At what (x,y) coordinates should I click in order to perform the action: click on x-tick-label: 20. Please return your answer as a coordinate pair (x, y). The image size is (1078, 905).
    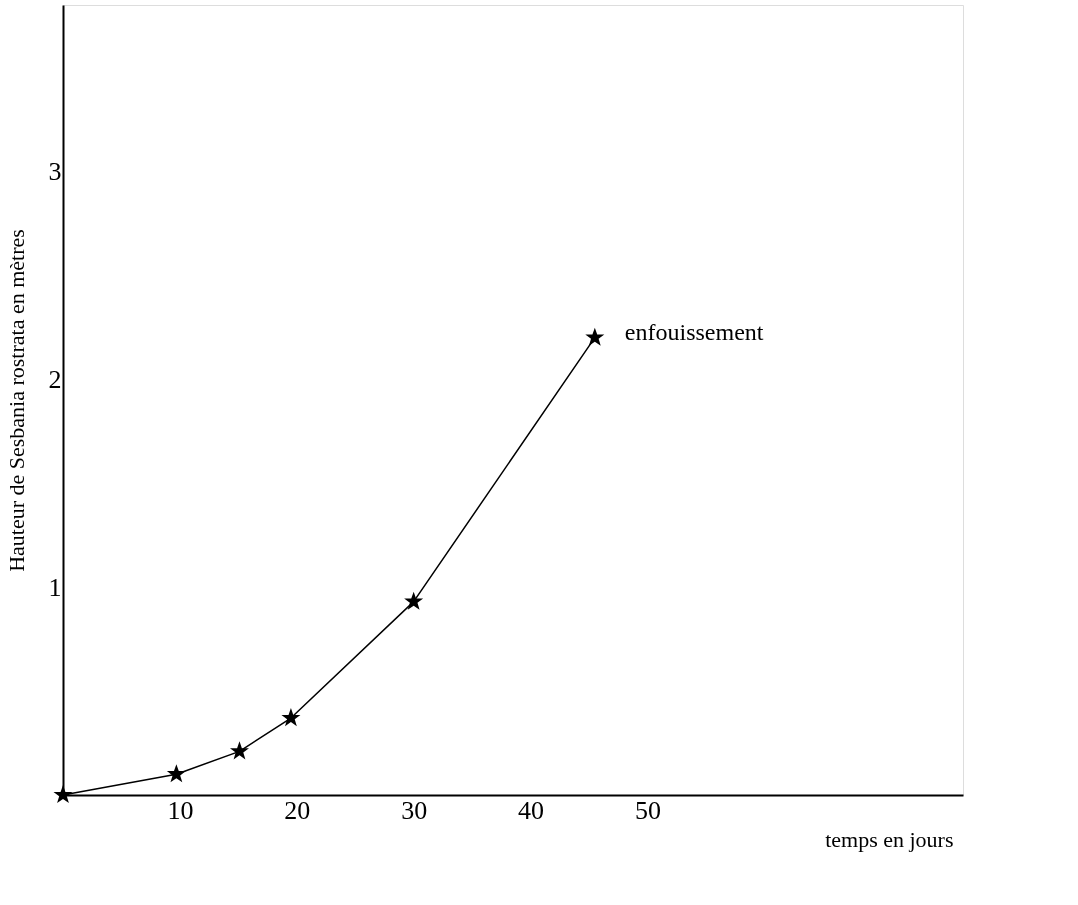
    Looking at the image, I should click on (297, 810).